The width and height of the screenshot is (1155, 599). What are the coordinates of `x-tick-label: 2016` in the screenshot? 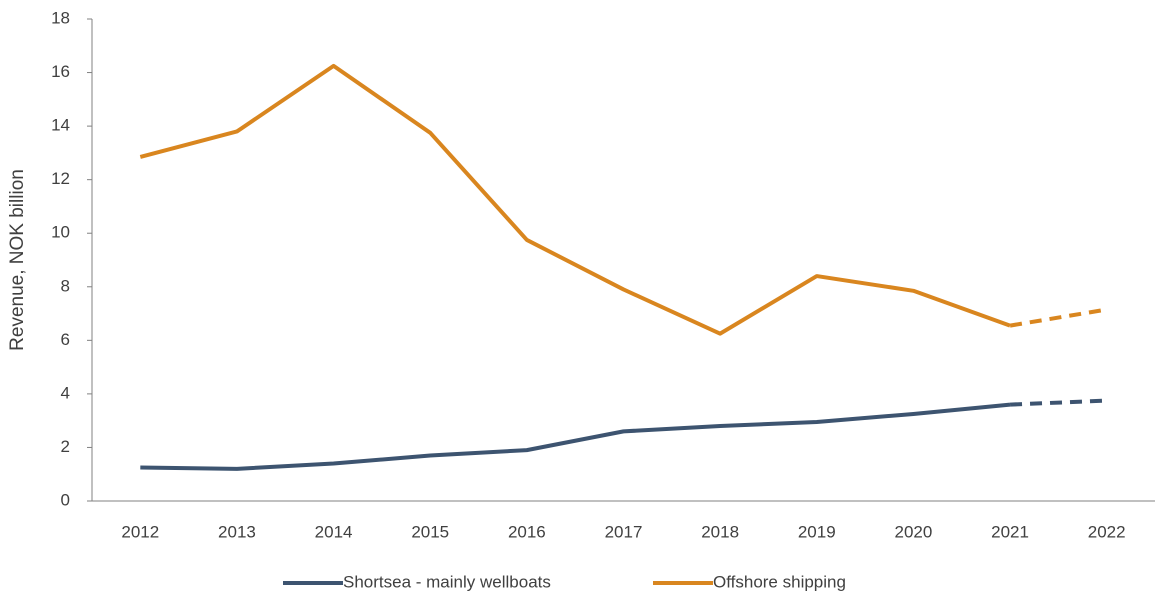 It's located at (527, 531).